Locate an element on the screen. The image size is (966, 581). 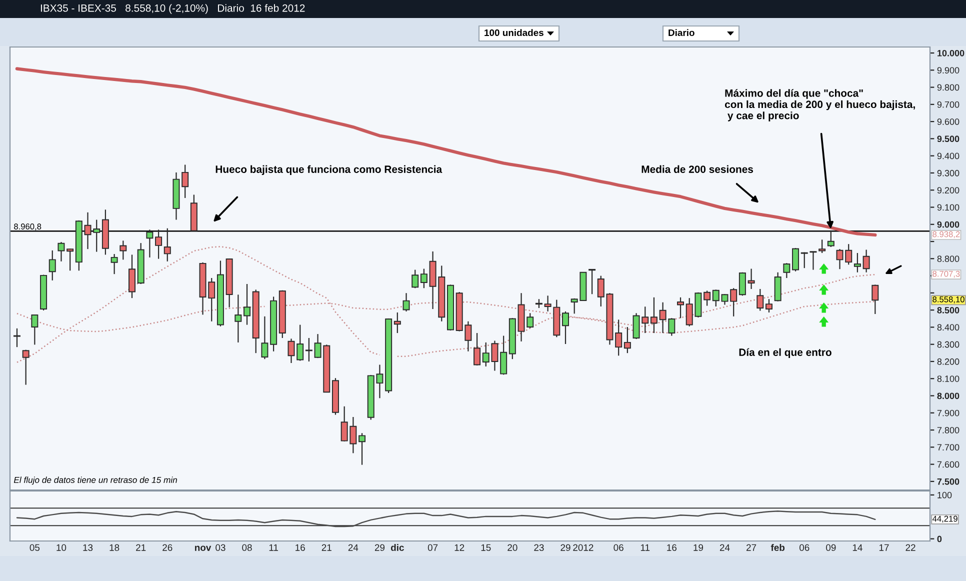
y-tick-label: 8.100 is located at coordinates (948, 379).